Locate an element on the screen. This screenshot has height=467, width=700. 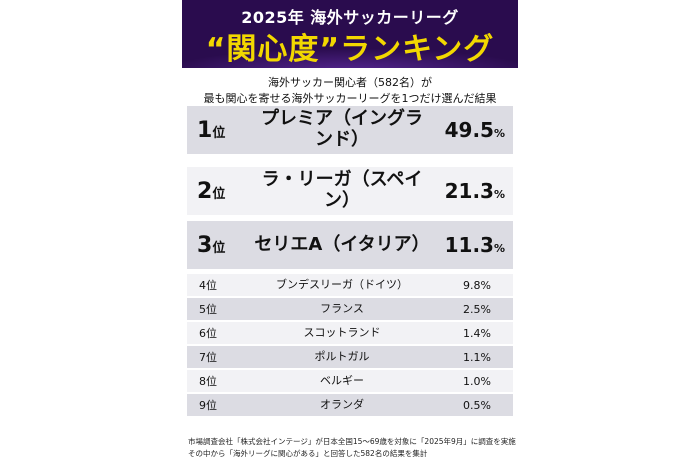
ranking-row-5: 5位 フランス 2.5% is located at coordinates (350, 309).